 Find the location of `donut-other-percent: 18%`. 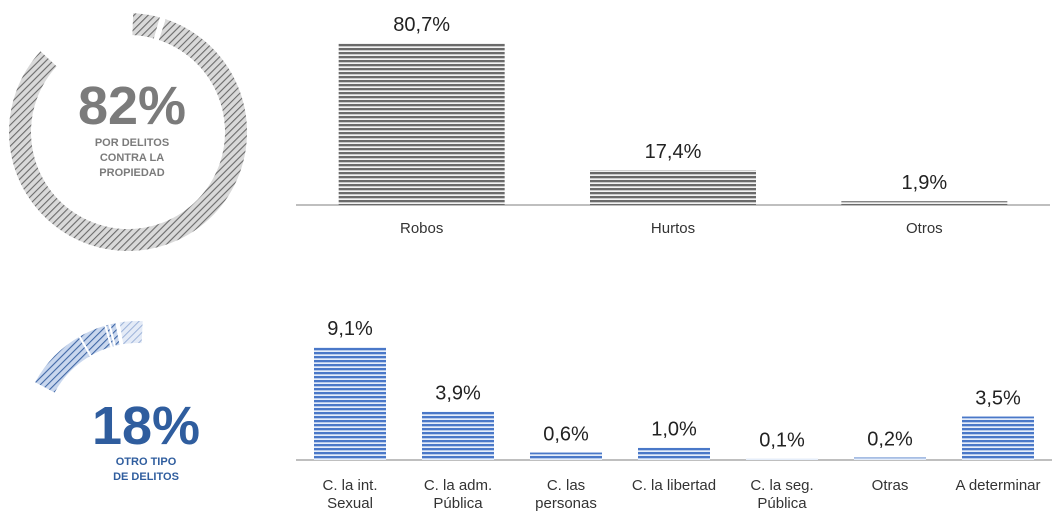

donut-other-percent: 18% is located at coordinates (146, 426).